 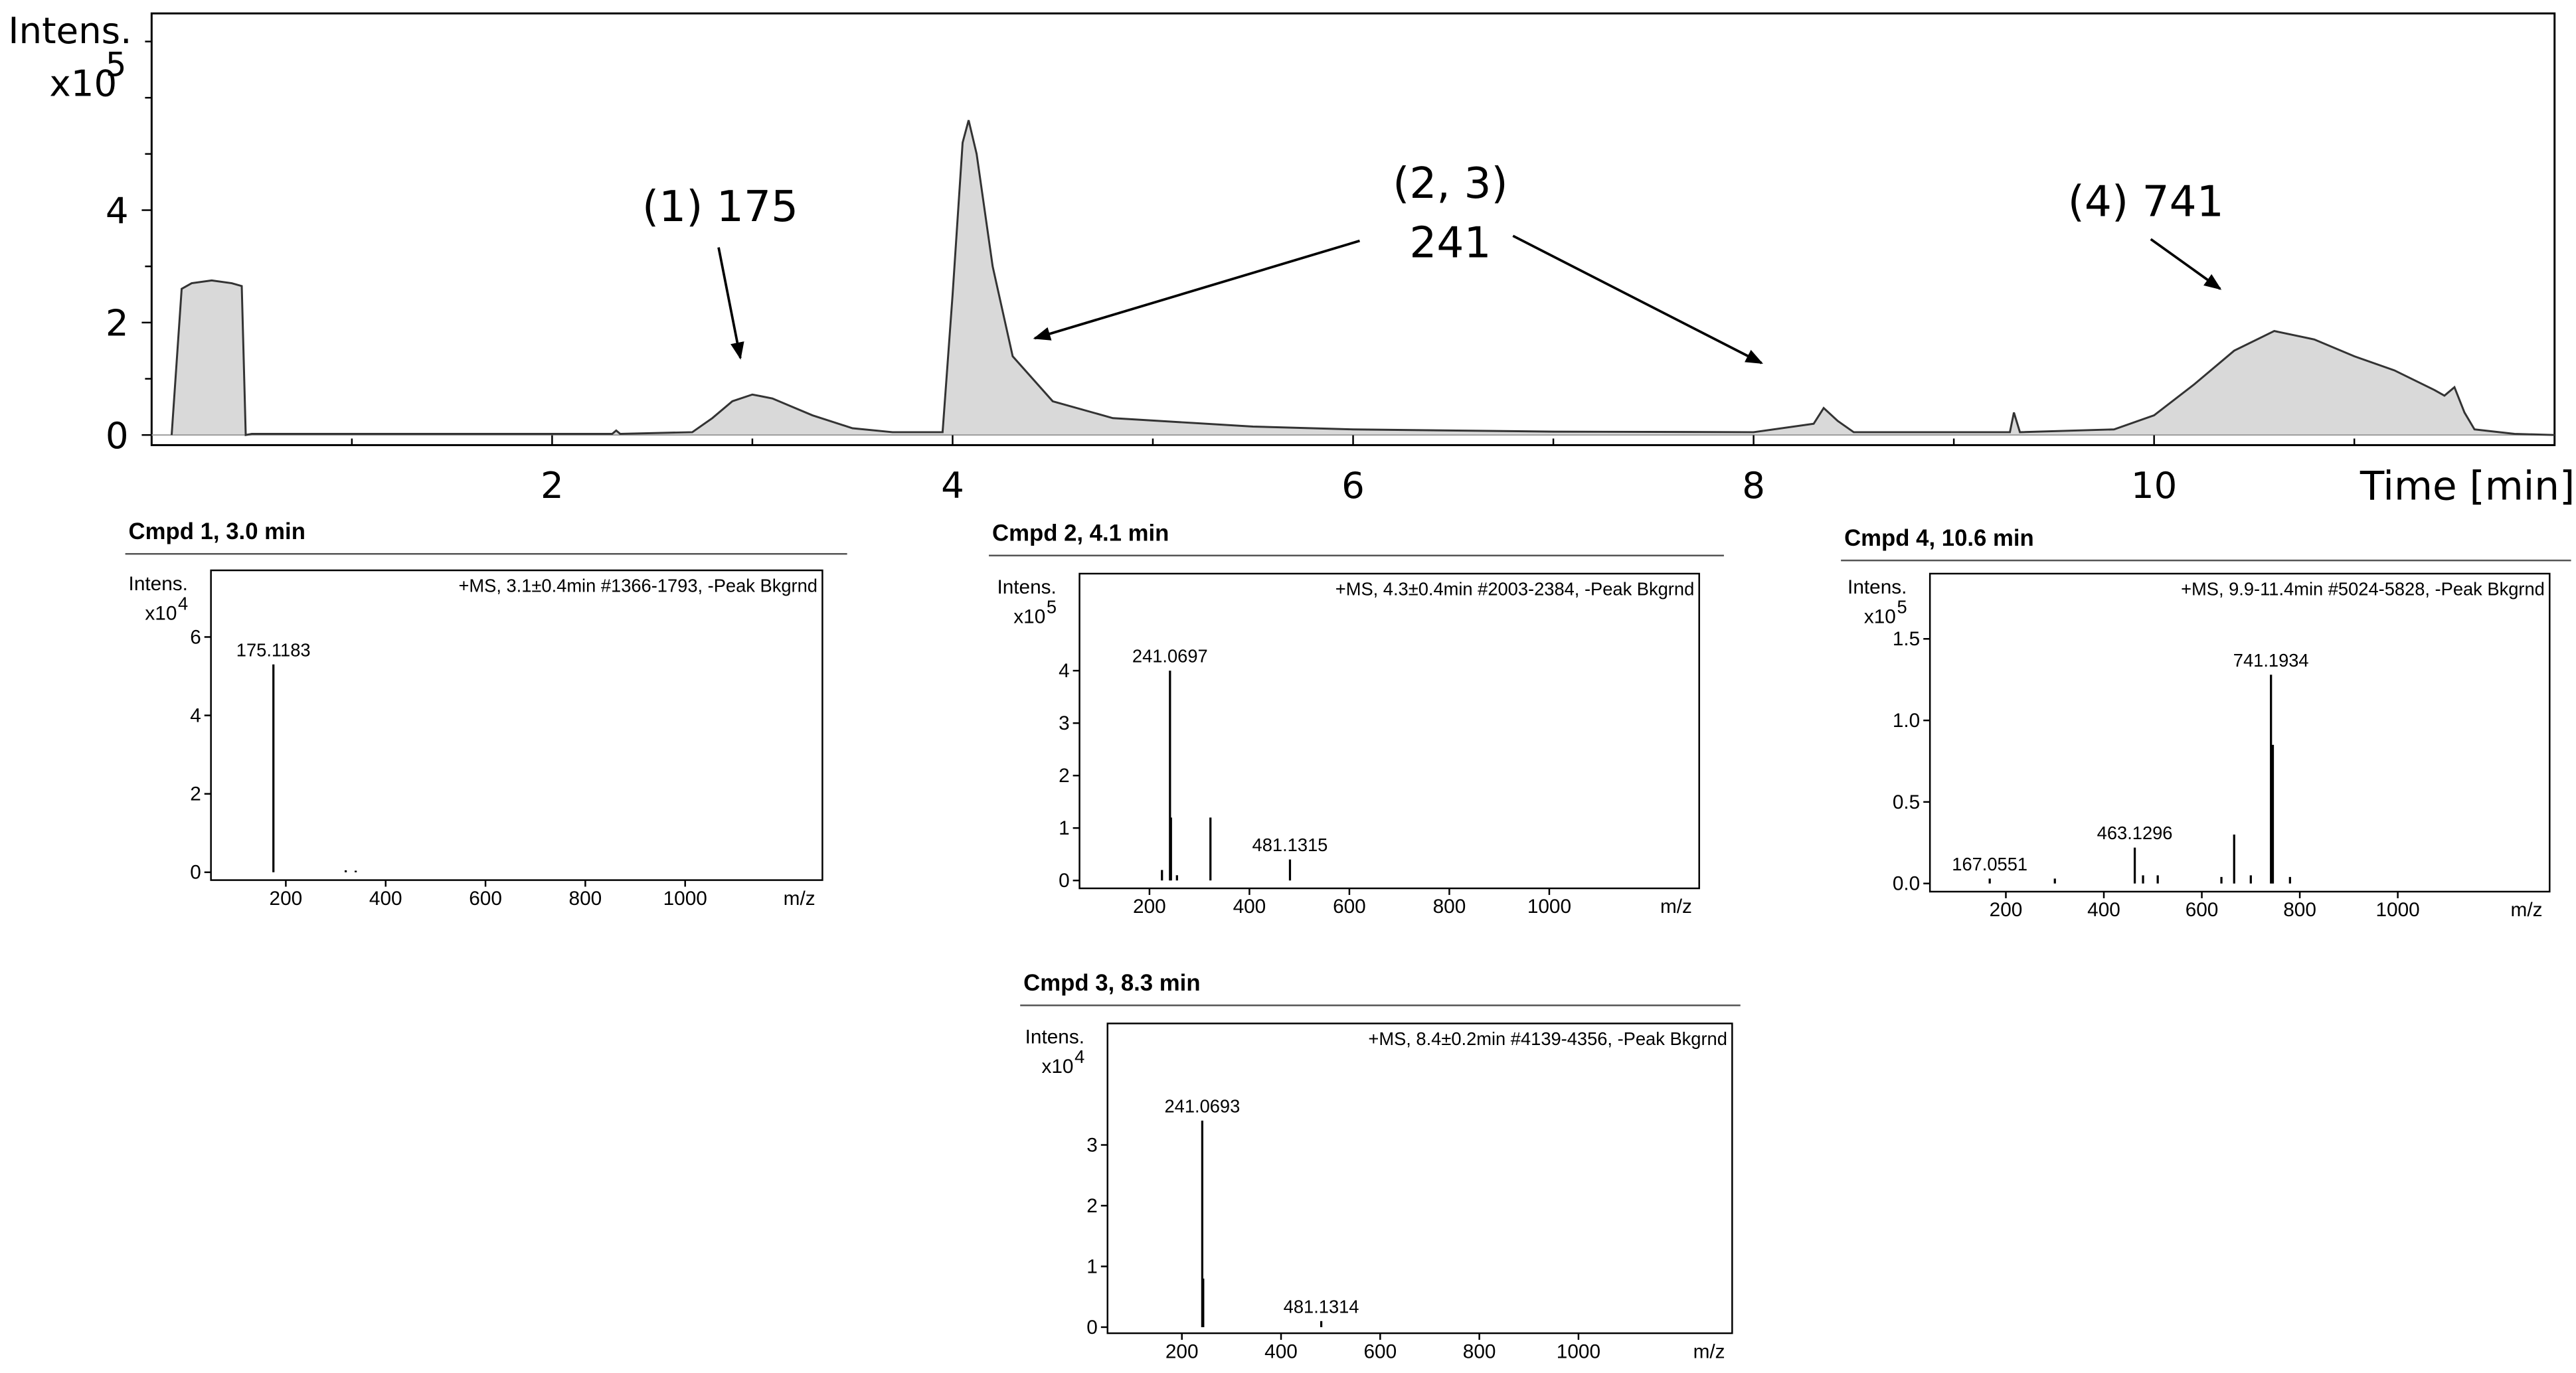 I want to click on y-tick-label: 1.5, so click(x=1906, y=639).